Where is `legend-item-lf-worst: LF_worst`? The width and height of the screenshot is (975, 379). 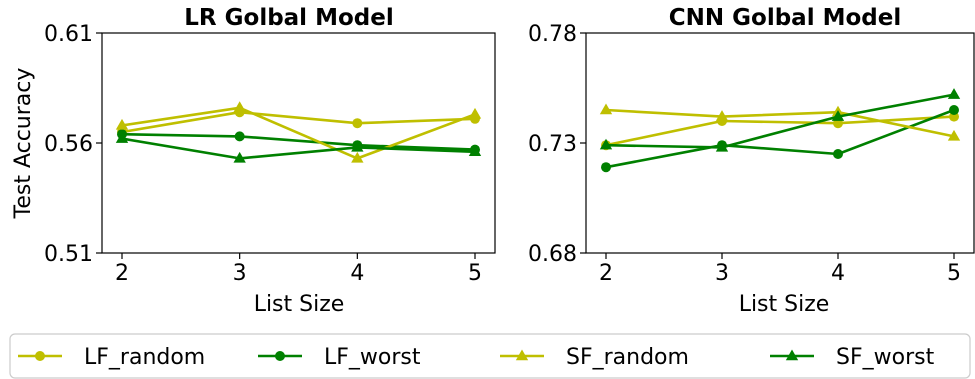 legend-item-lf-worst: LF_worst is located at coordinates (339, 357).